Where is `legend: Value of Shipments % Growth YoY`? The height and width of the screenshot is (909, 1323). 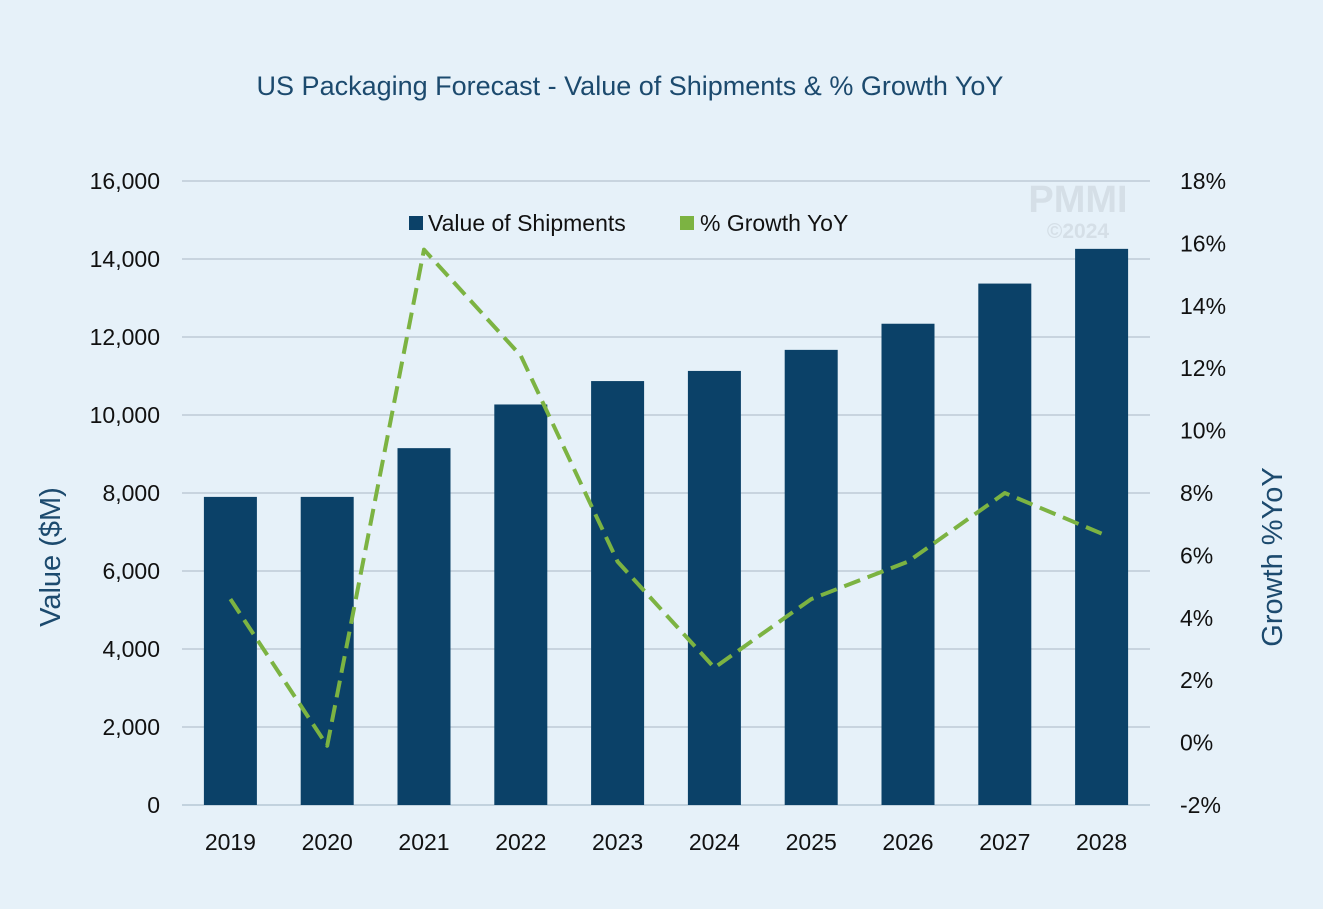
legend: Value of Shipments % Growth YoY is located at coordinates (628, 223).